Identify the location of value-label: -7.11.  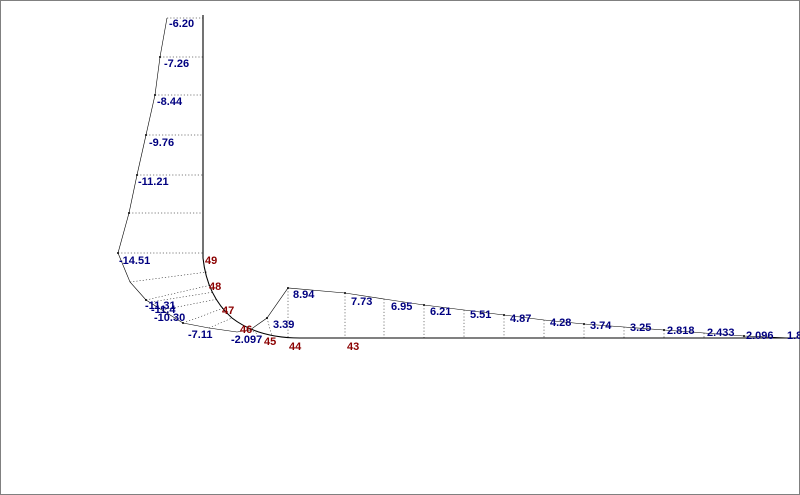
(200, 335).